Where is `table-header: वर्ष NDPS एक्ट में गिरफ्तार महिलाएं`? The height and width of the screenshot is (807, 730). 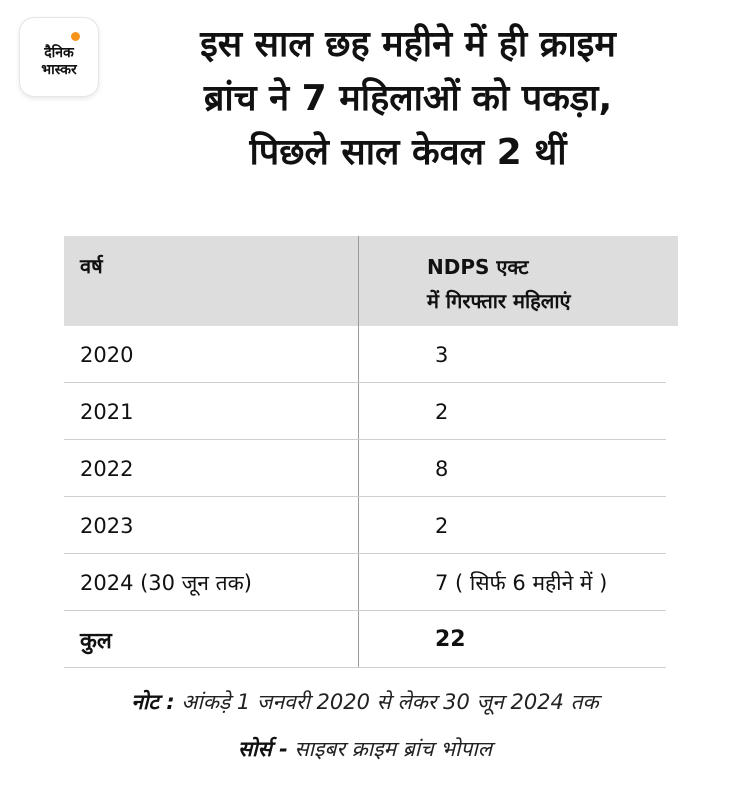
table-header: वर्ष NDPS एक्ट में गिरफ्तार महिलाएं is located at coordinates (371, 281).